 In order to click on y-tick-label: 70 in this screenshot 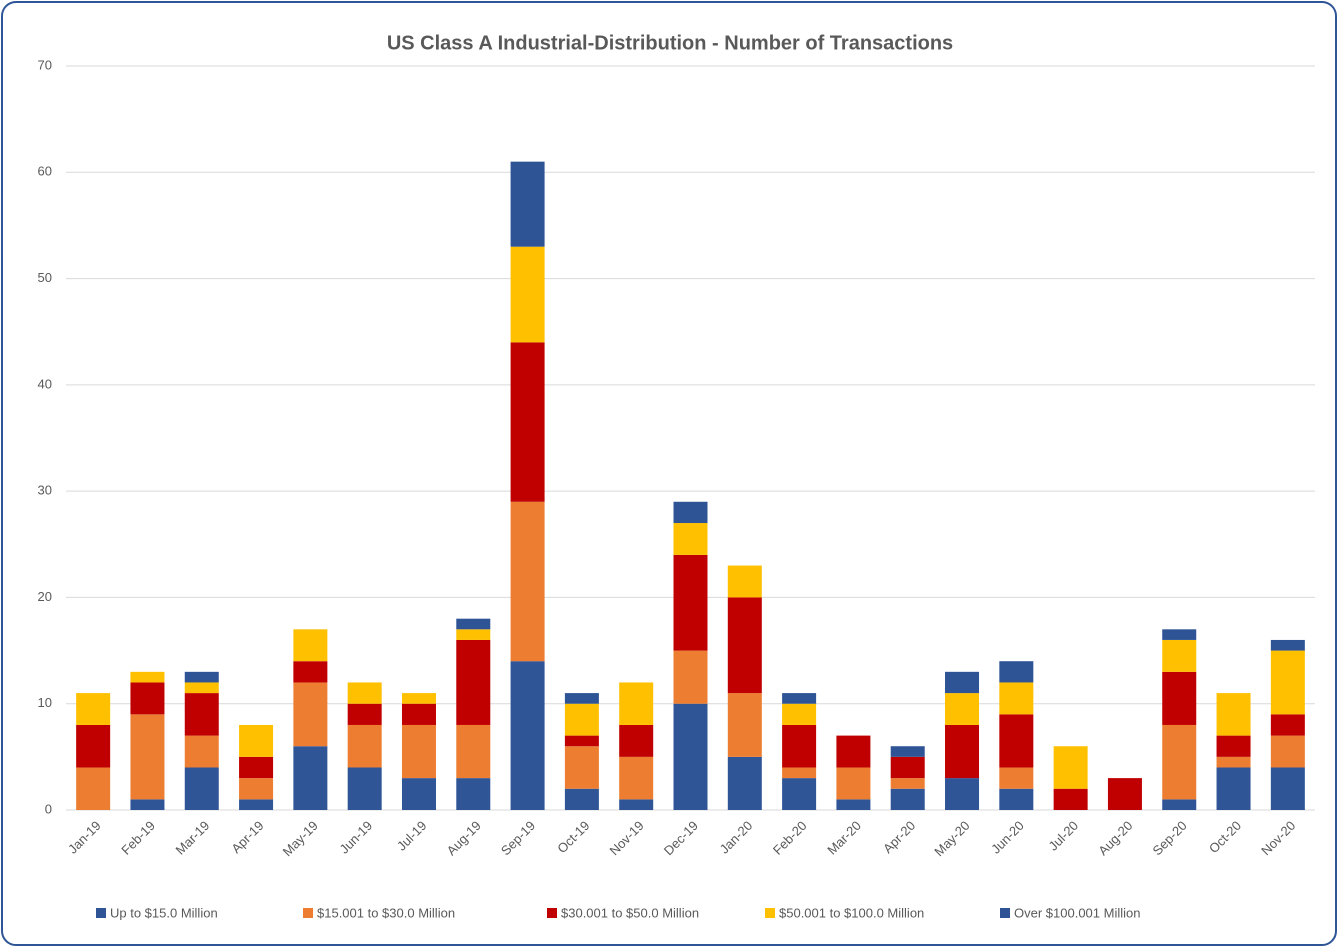, I will do `click(45, 64)`.